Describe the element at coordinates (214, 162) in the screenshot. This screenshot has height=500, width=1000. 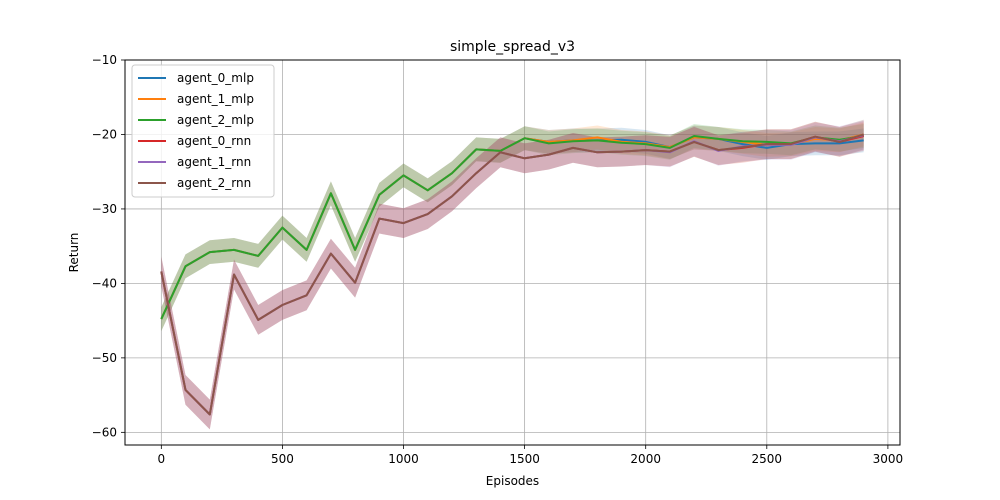
I see `legend-label: agent_1_rnn` at that location.